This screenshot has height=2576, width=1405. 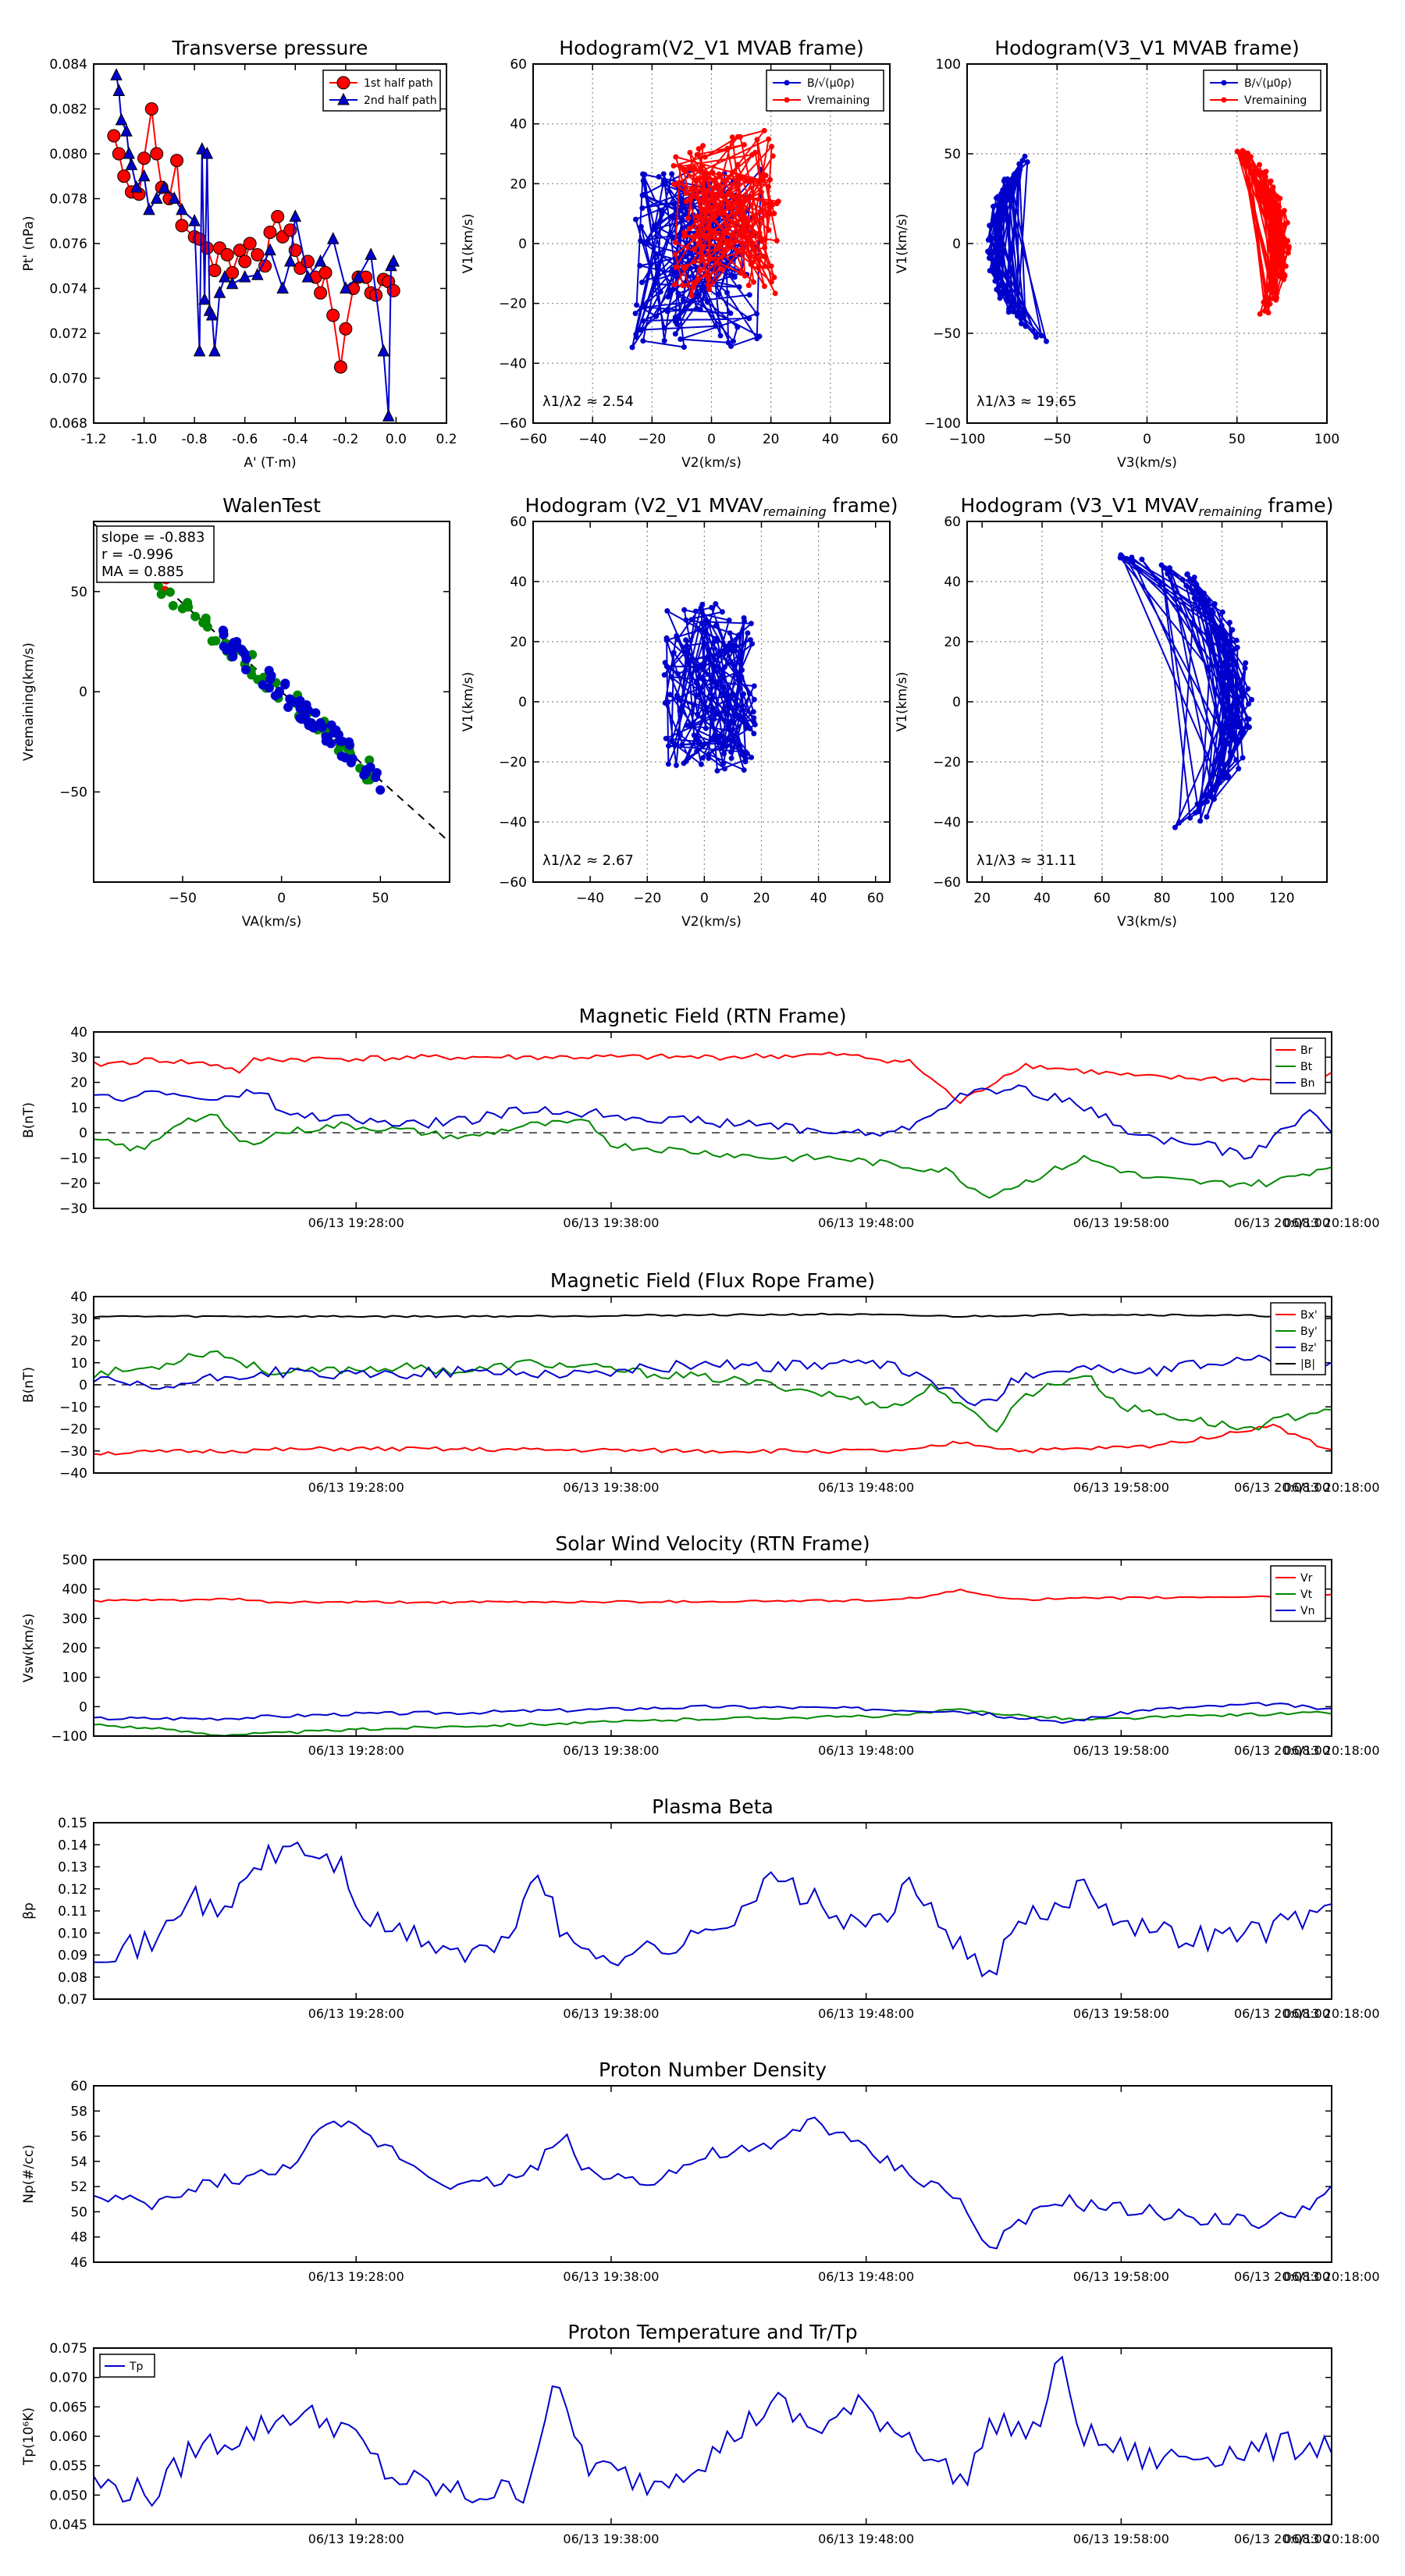 What do you see at coordinates (343, 98) in the screenshot?
I see `legend-marker` at bounding box center [343, 98].